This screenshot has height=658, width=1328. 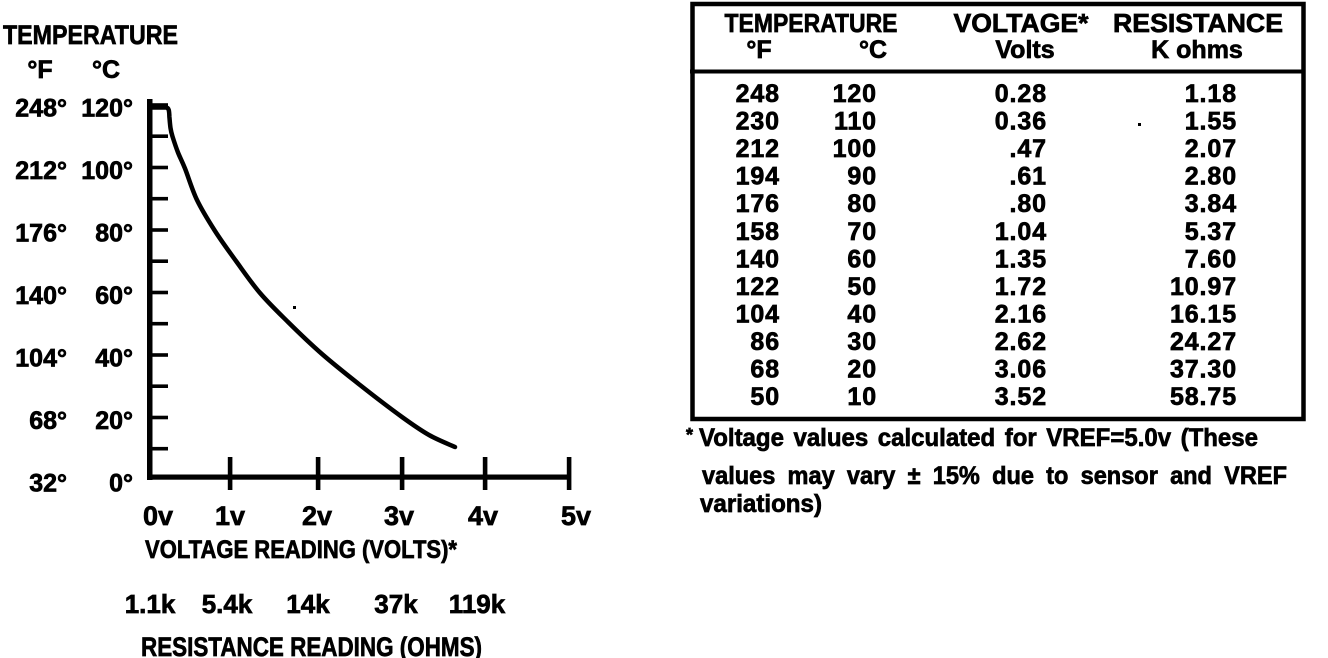 I want to click on svg-text: 3v, so click(x=399, y=516).